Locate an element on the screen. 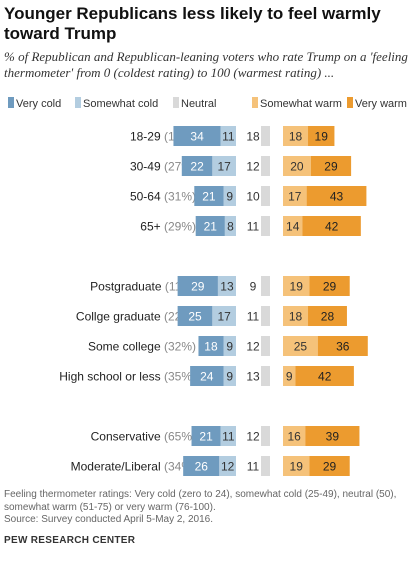 Image resolution: width=415 pixels, height=563 pixels. value-very-warm-postgraduate: 29 is located at coordinates (330, 287).